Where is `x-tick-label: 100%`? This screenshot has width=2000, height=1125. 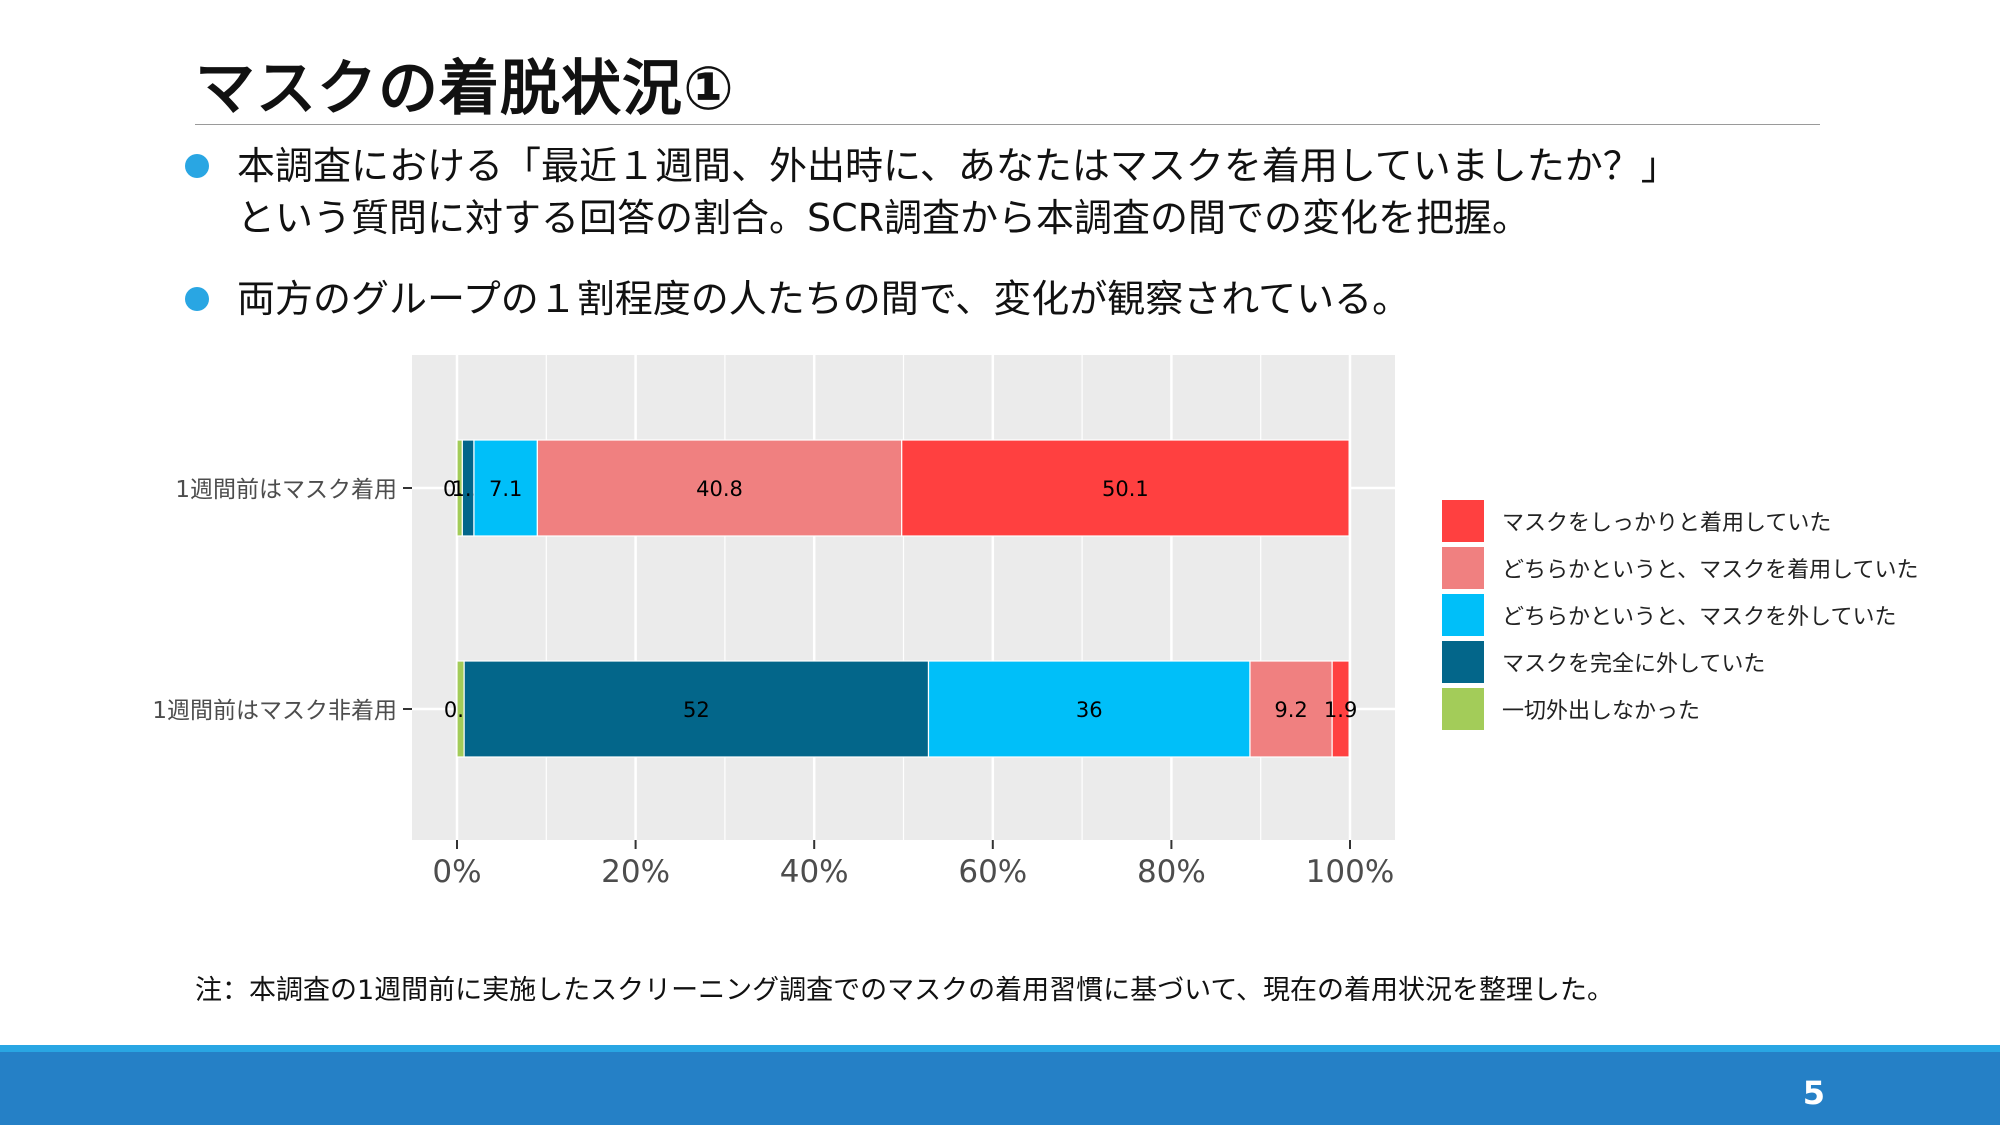
x-tick-label: 100% is located at coordinates (1350, 872).